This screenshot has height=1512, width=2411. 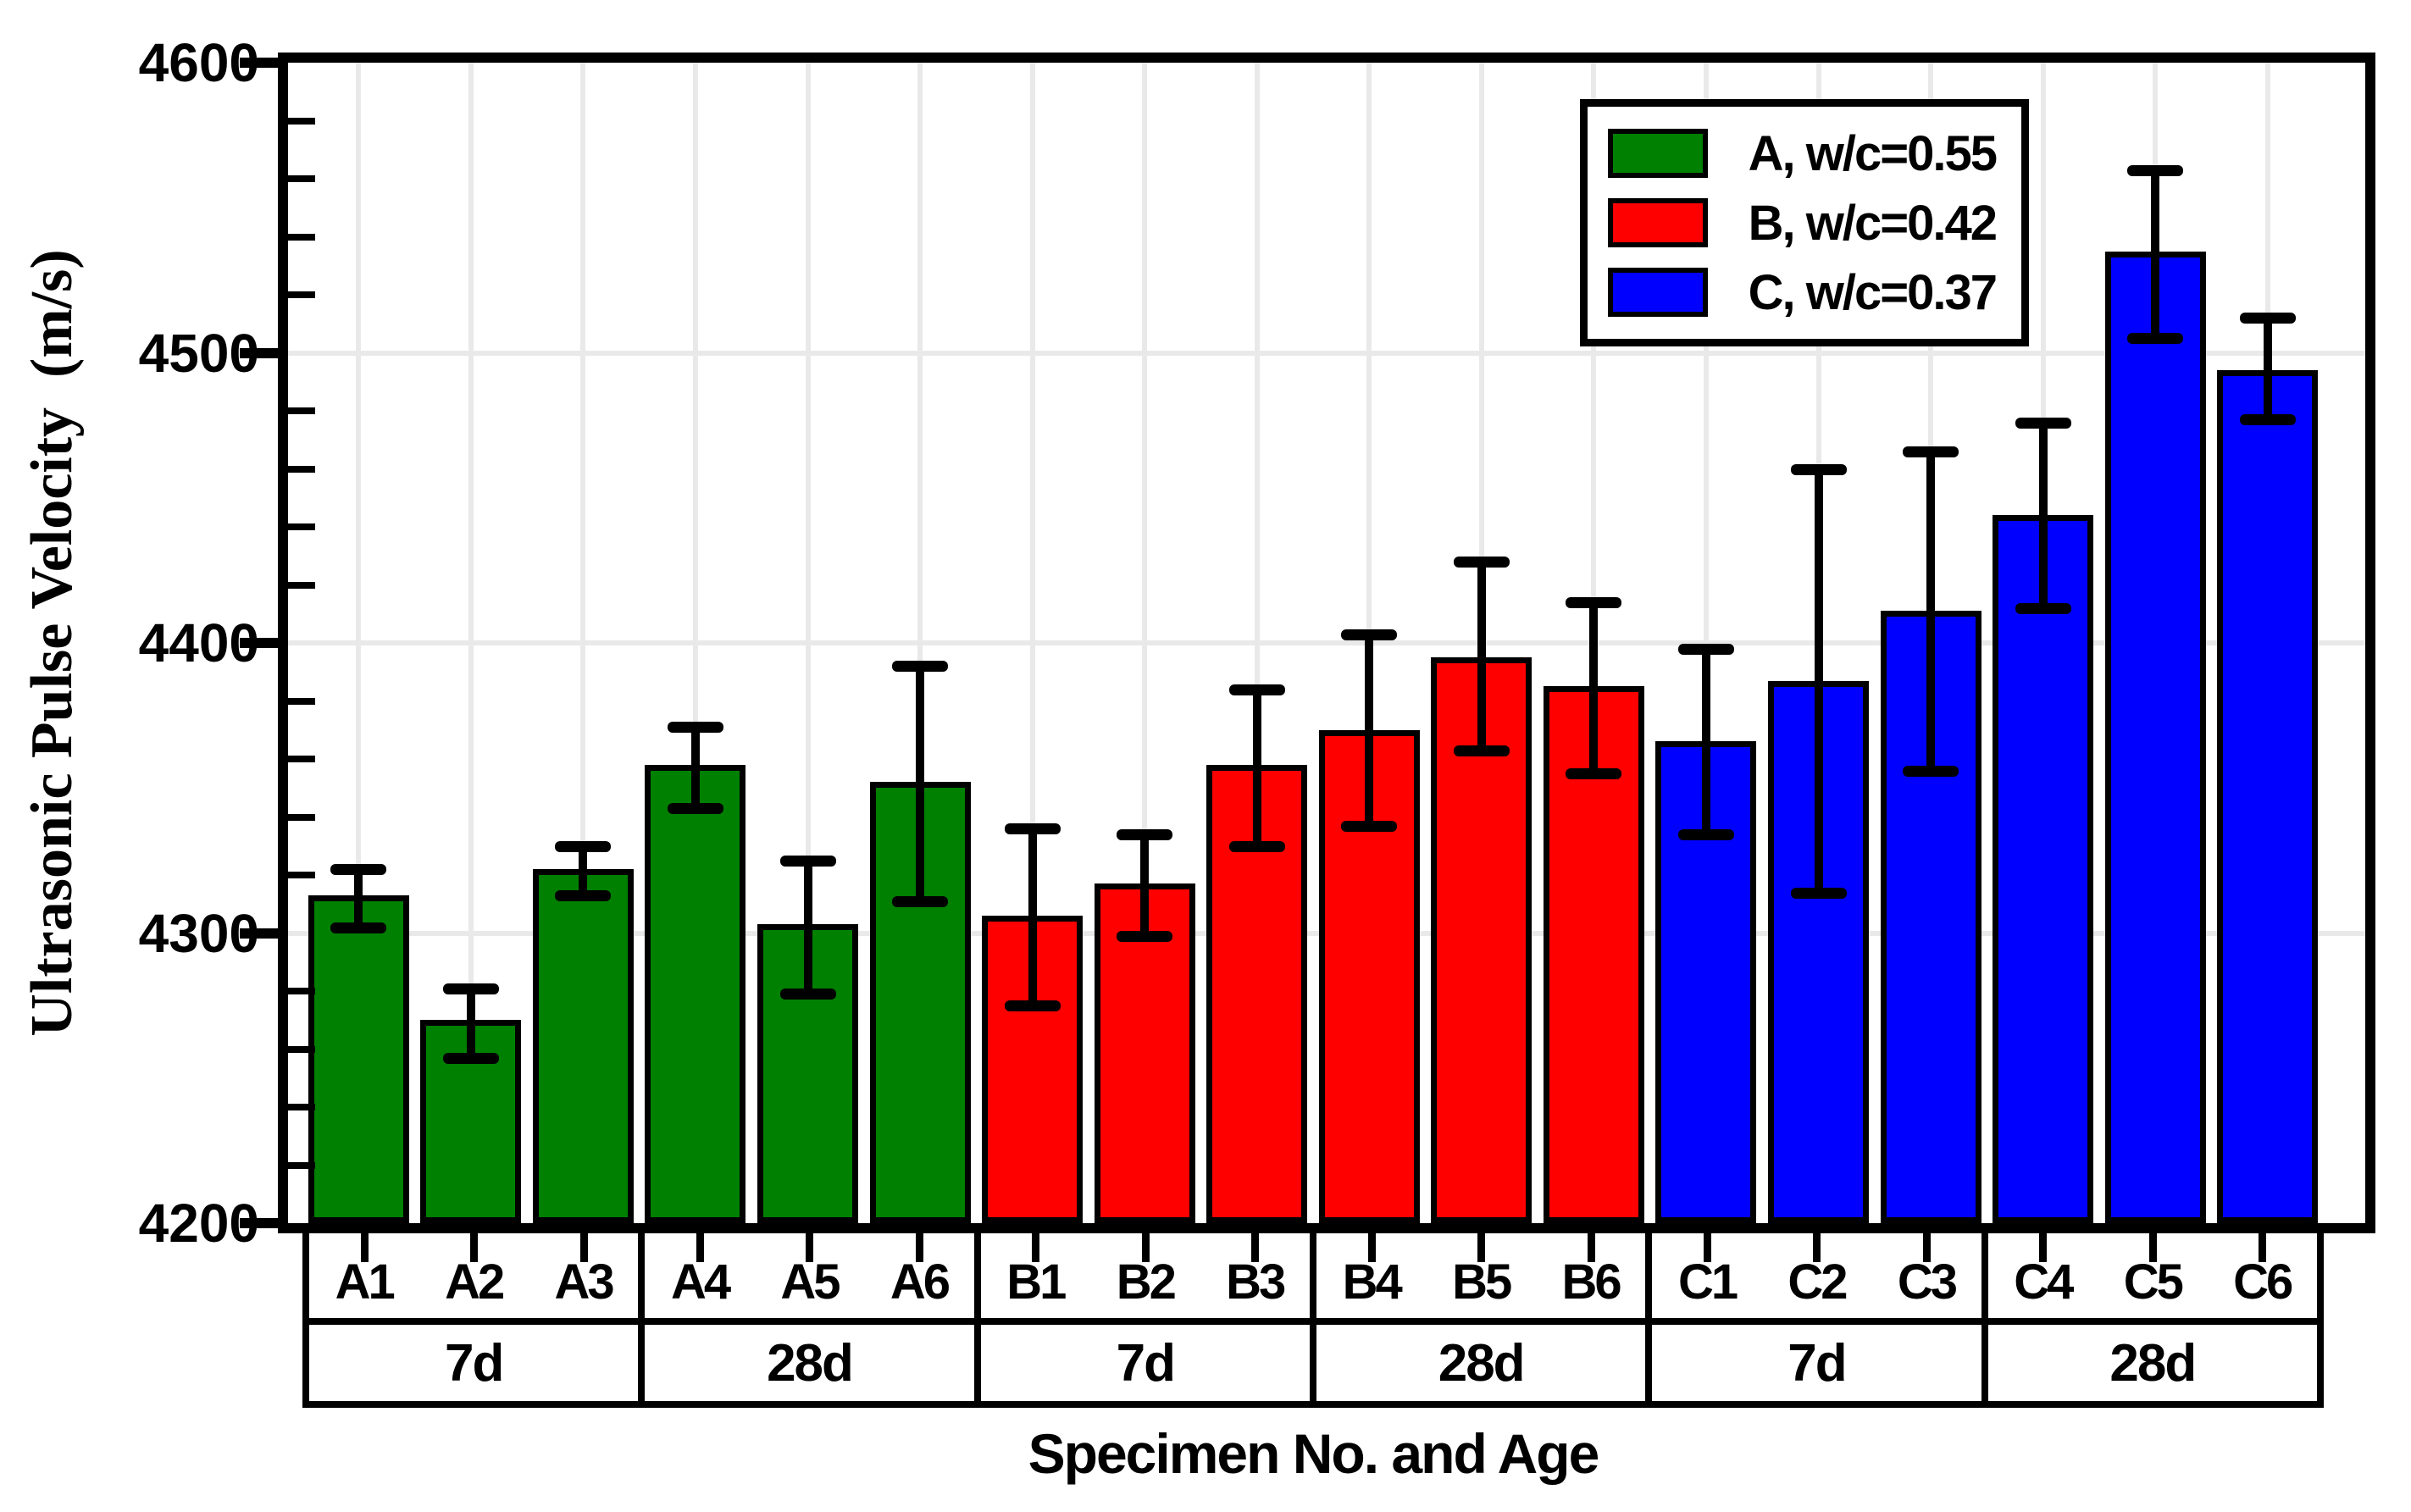 I want to click on gridline-v-A5, so click(x=808, y=643).